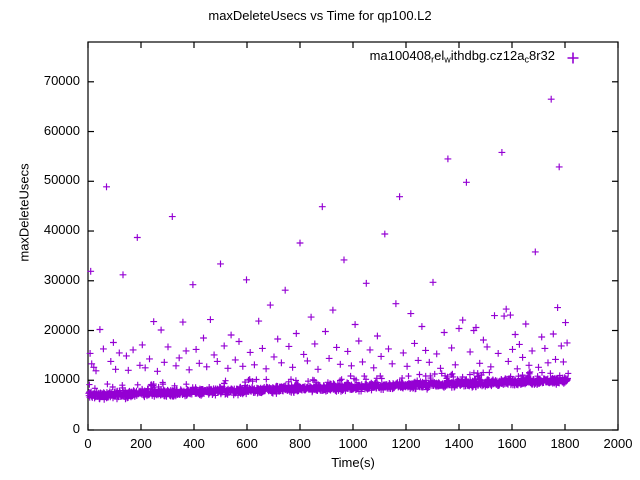  I want to click on legend-text-part-2: el, so click(439, 55).